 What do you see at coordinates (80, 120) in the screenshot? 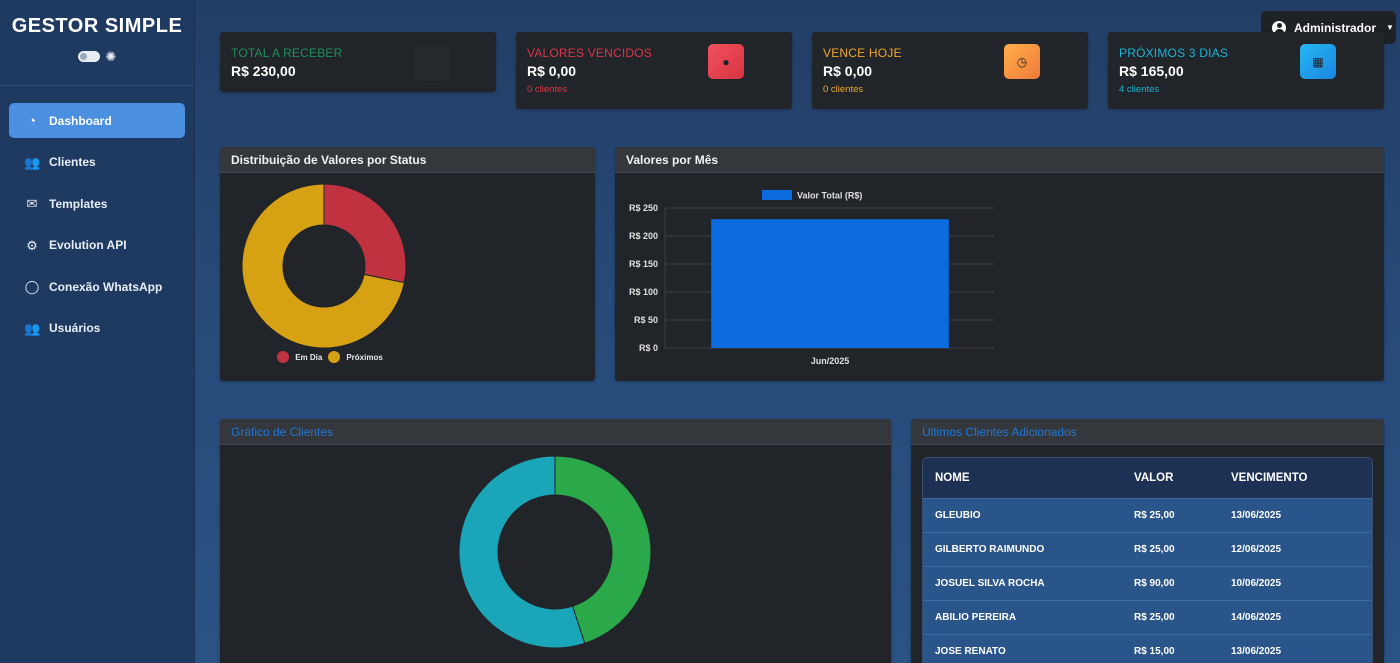
I see `sidebar-item-label: Dashboard` at bounding box center [80, 120].